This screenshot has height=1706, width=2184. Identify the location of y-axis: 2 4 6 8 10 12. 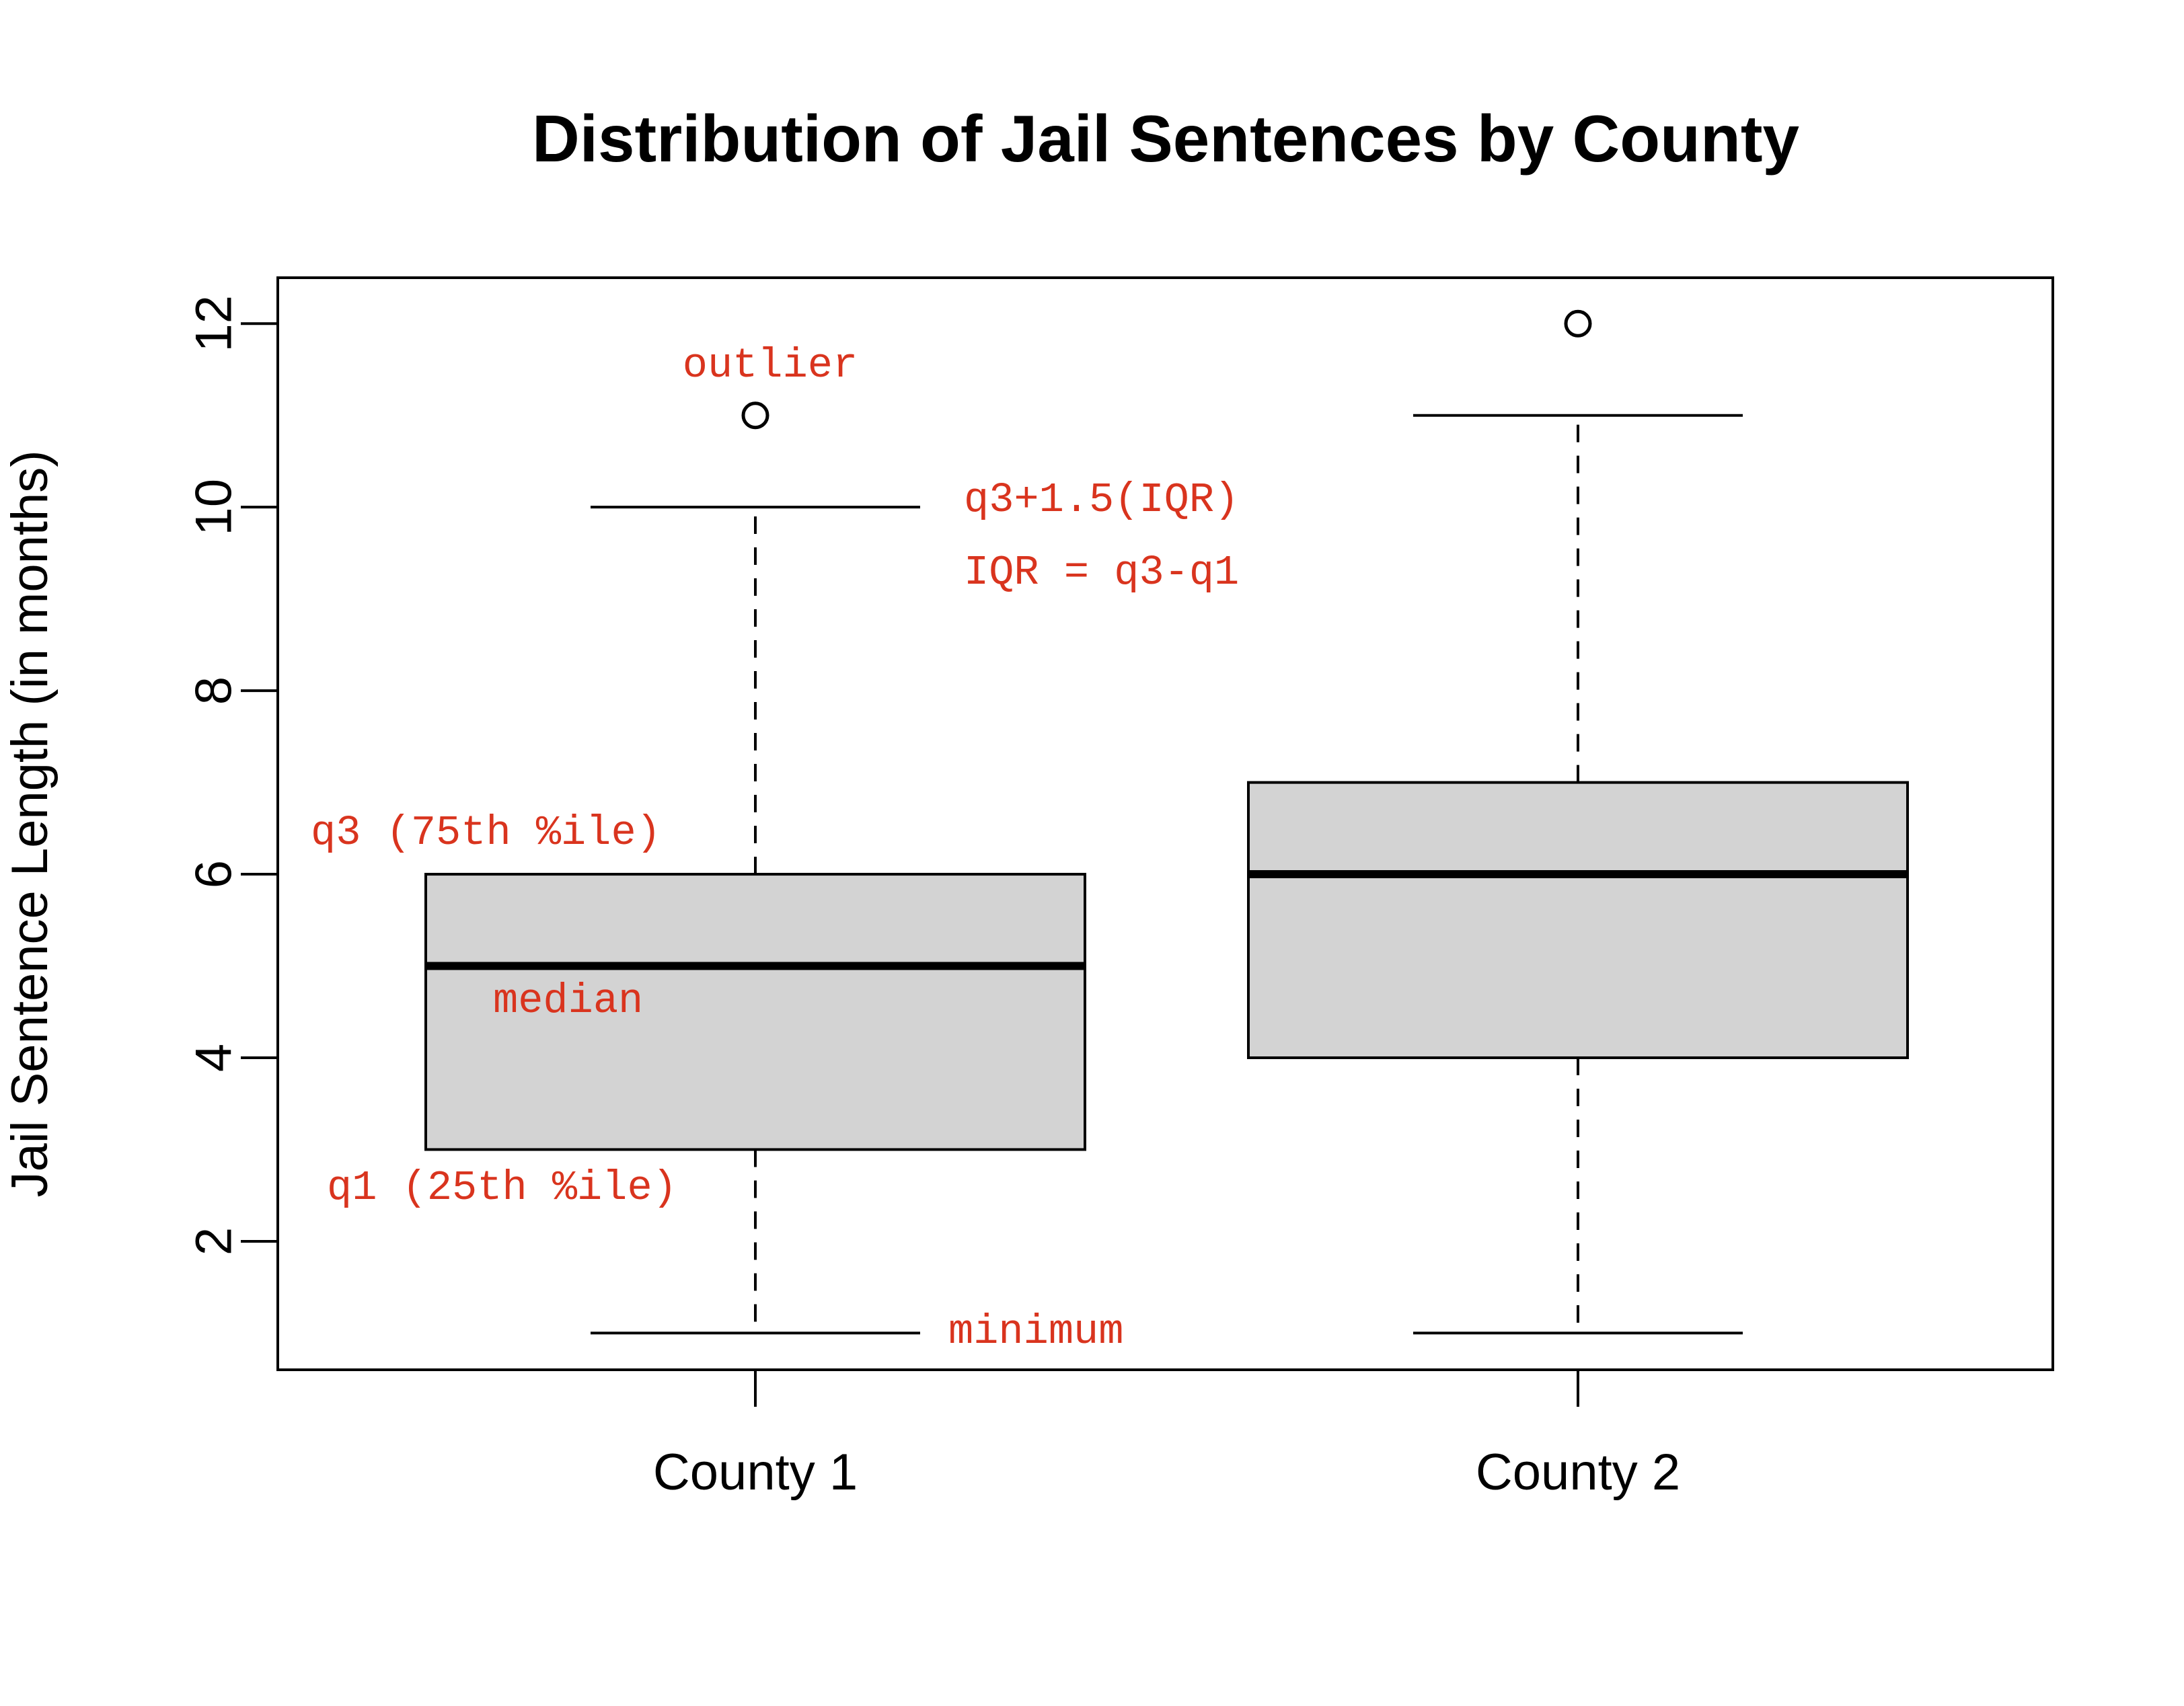
(232, 775).